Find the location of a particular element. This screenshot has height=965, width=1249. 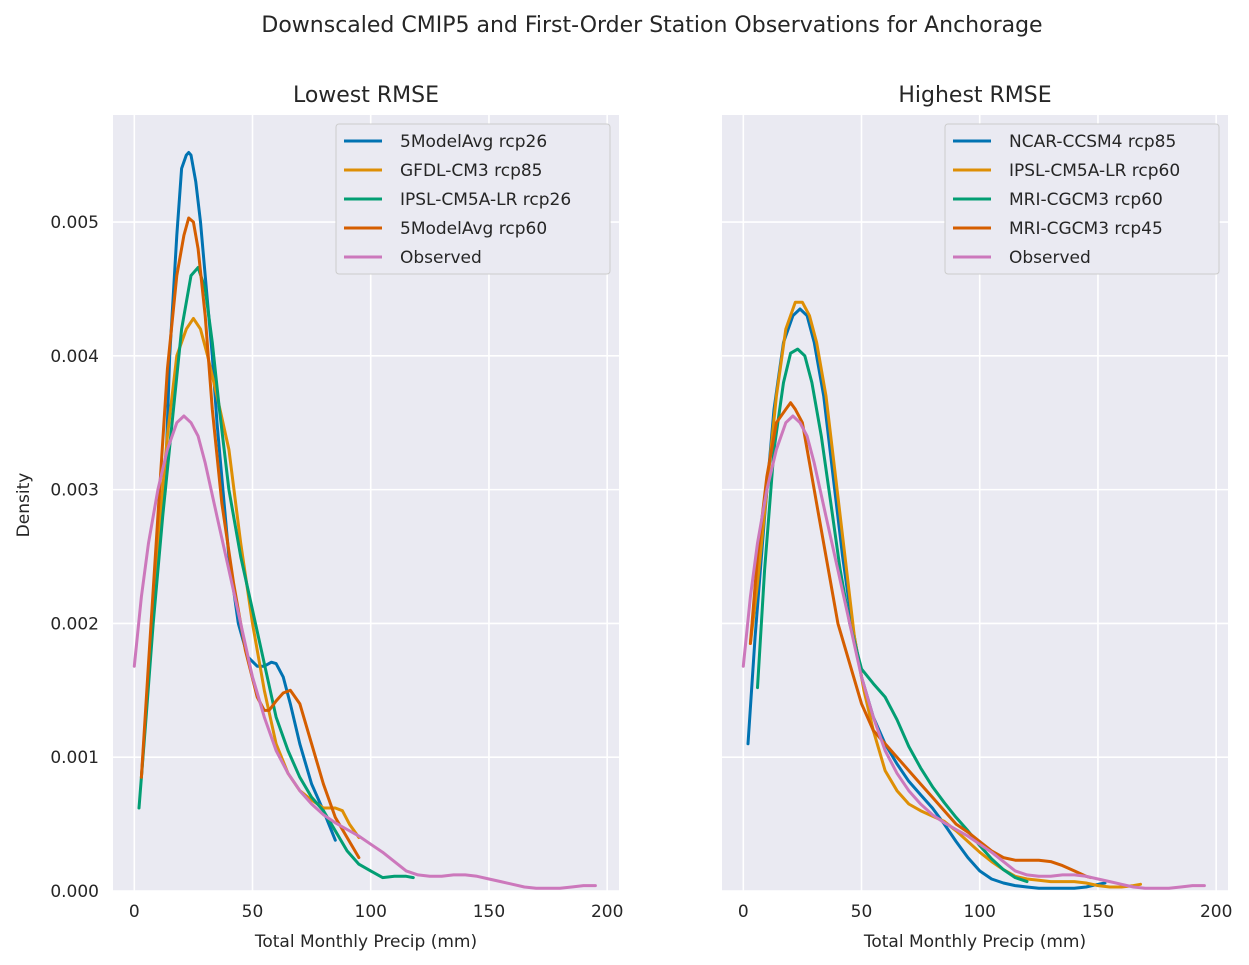

right-legend-label-4: MRI-CGCM3 rcp45 is located at coordinates (1086, 229).